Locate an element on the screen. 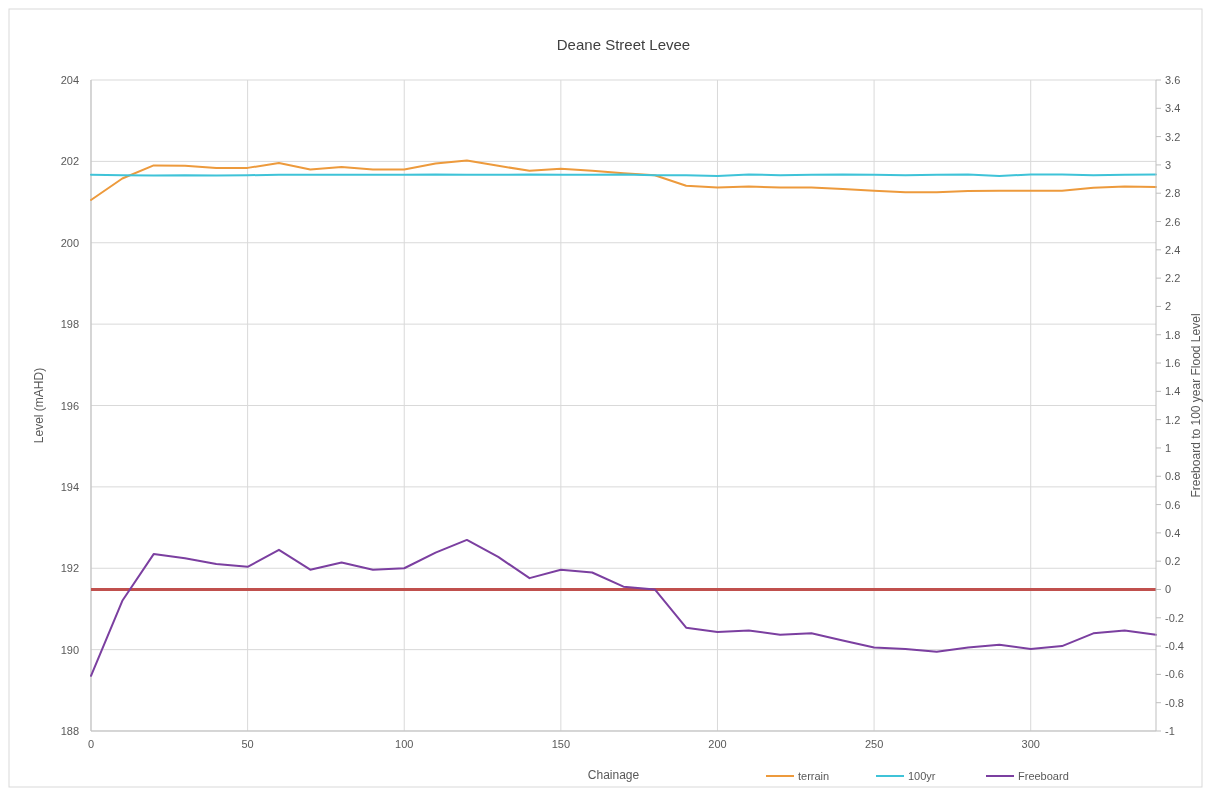 This screenshot has width=1213, height=797. y2-tick-label: -0.6 is located at coordinates (1174, 674).